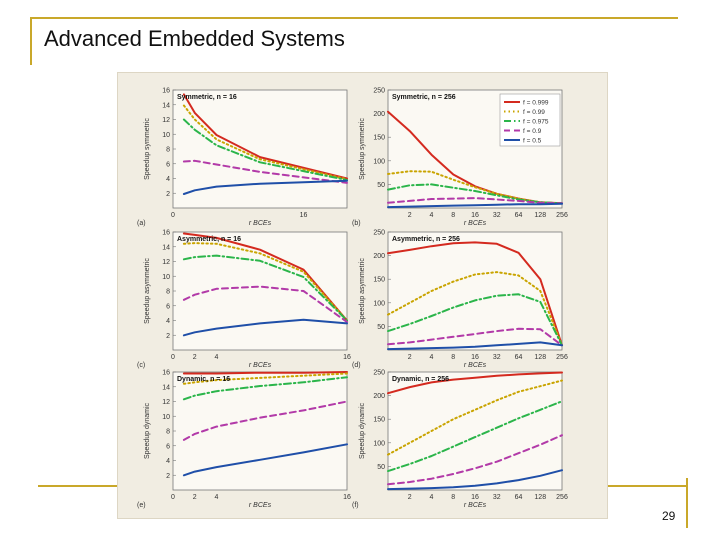  What do you see at coordinates (207, 97) in the screenshot?
I see `chart-title: Symmetric, n = 16` at bounding box center [207, 97].